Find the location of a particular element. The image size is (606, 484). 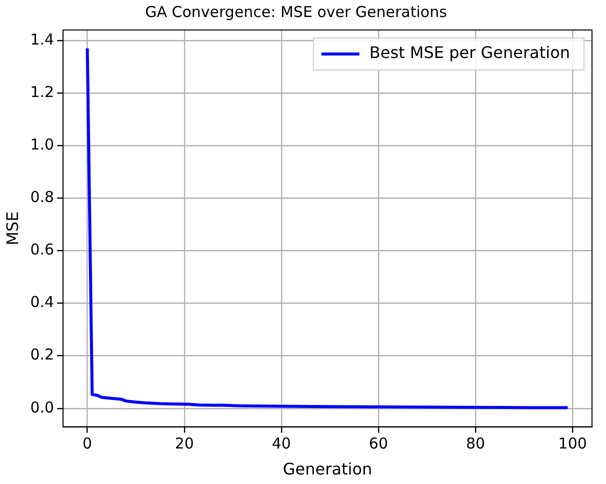

x-axis-title: Generation is located at coordinates (327, 469).